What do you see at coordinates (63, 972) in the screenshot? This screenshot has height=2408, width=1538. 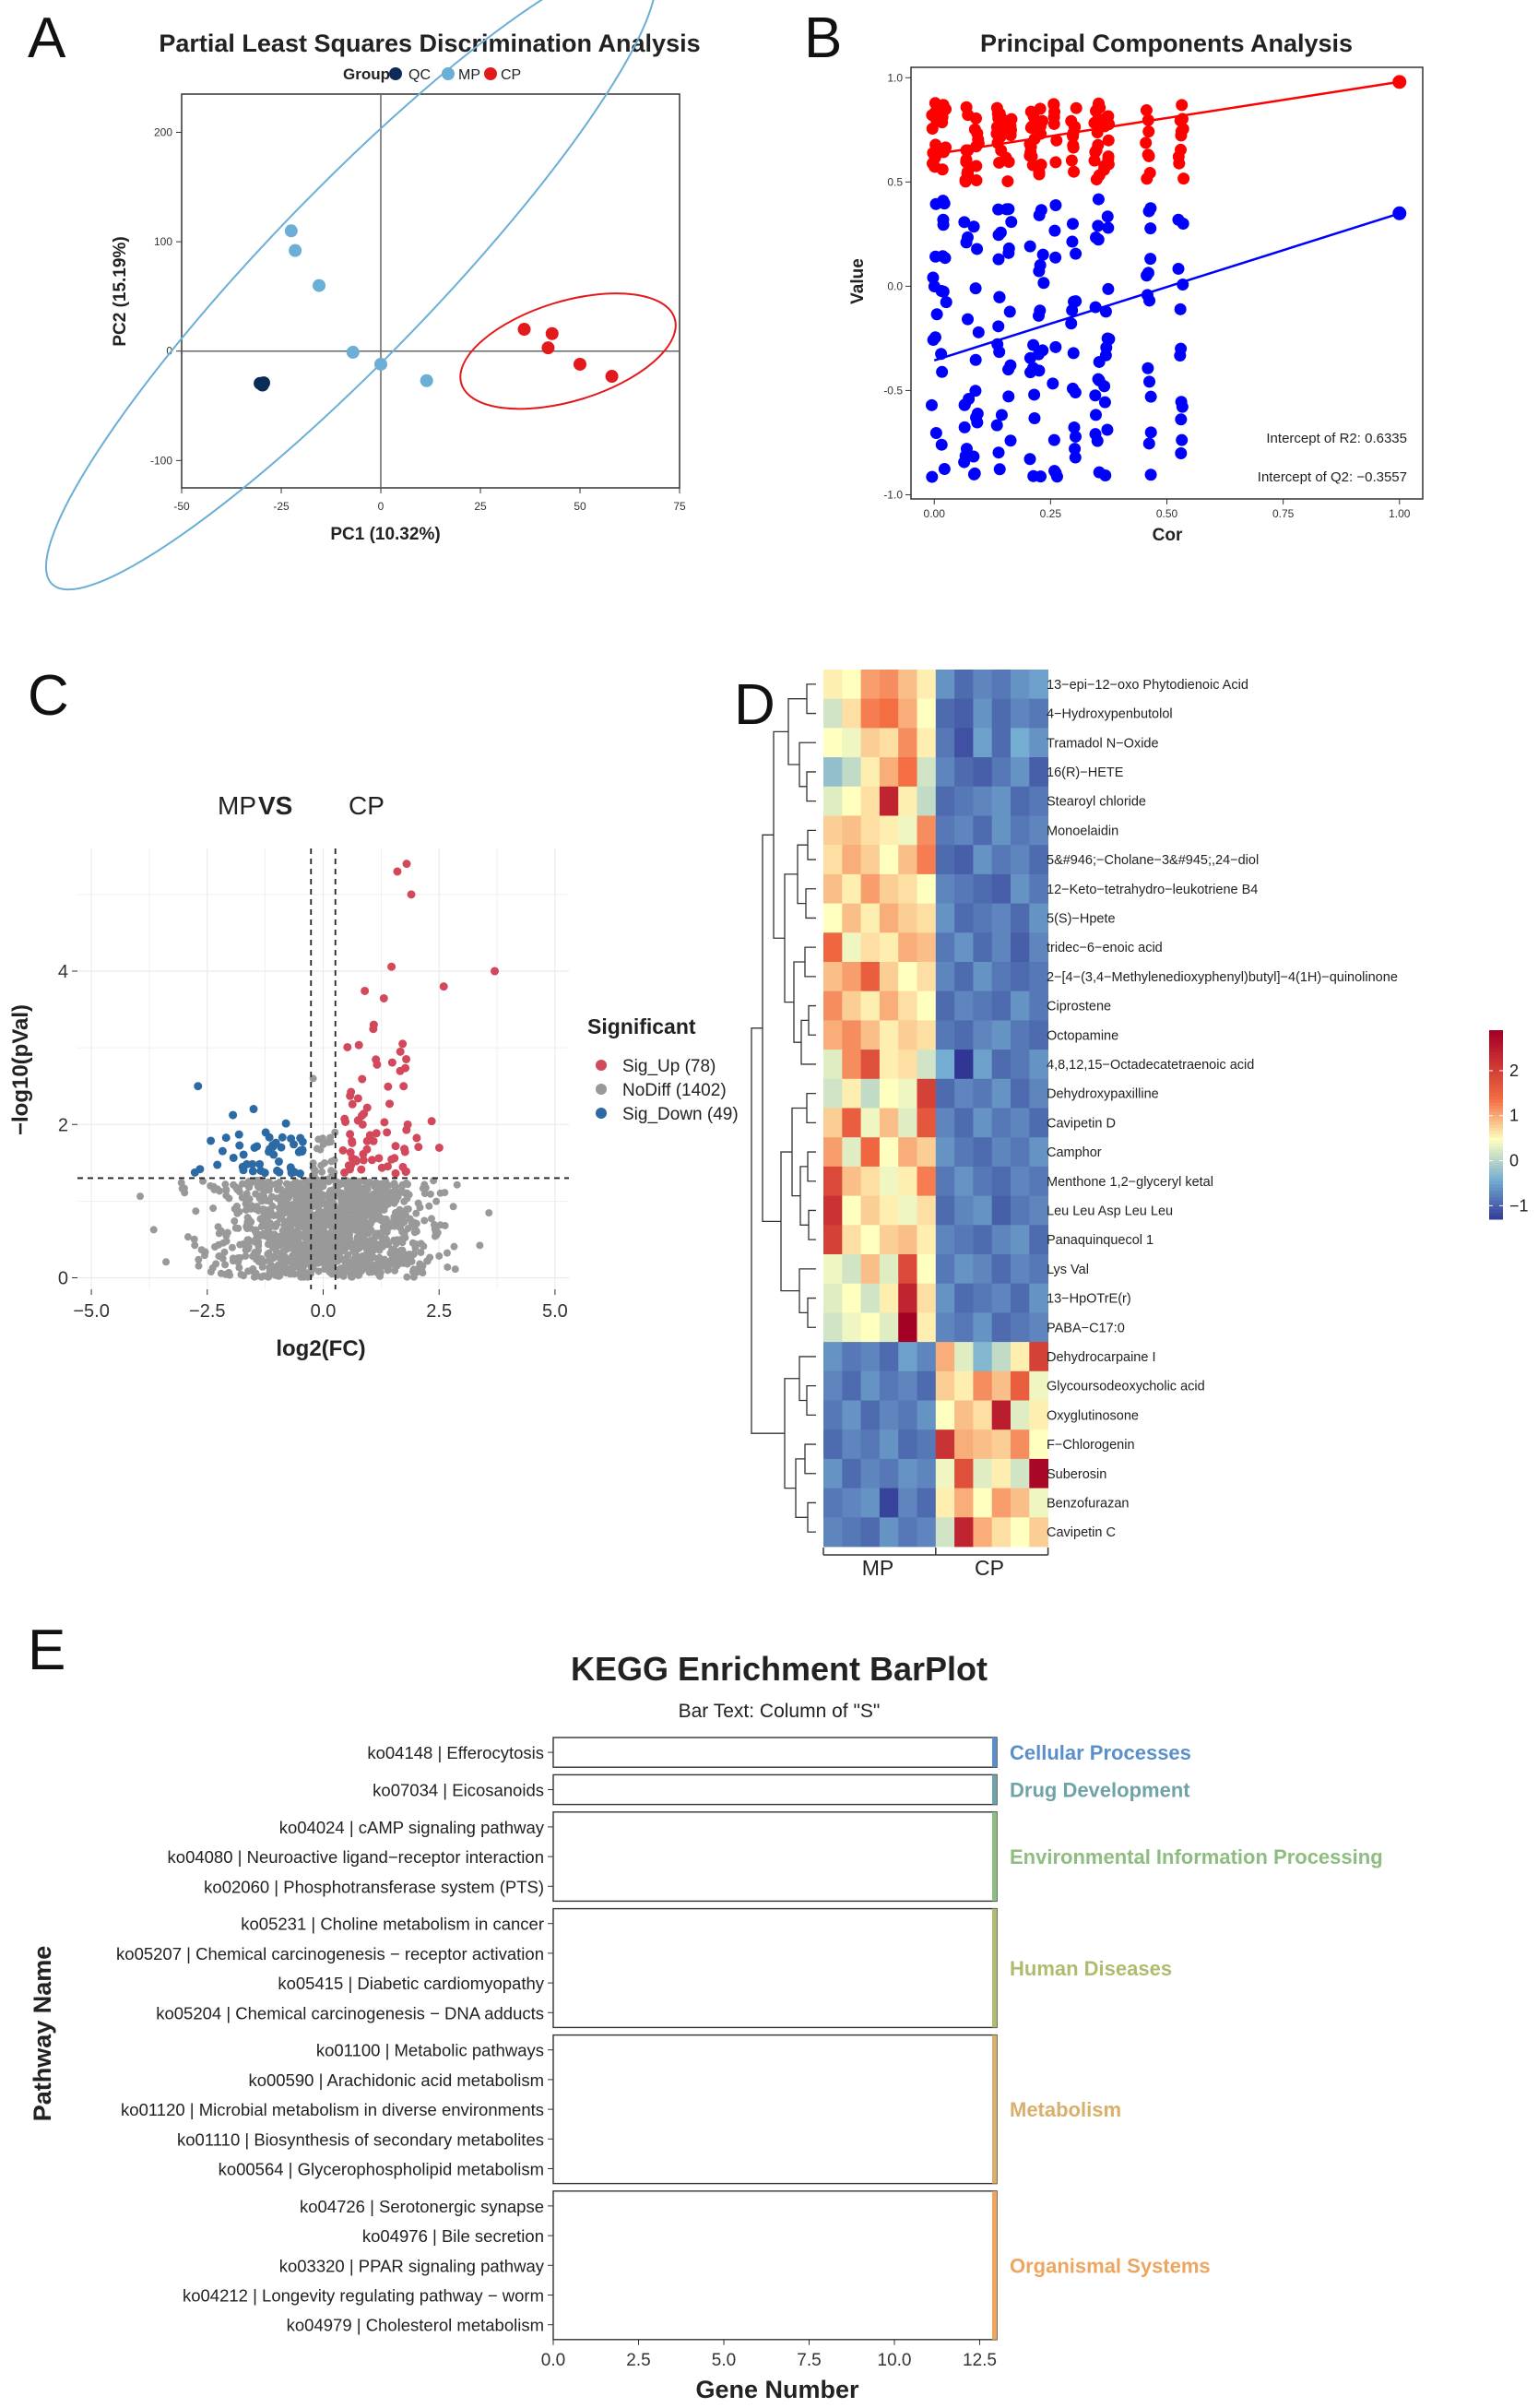 I see `volcano-y-tick-label: 4` at bounding box center [63, 972].